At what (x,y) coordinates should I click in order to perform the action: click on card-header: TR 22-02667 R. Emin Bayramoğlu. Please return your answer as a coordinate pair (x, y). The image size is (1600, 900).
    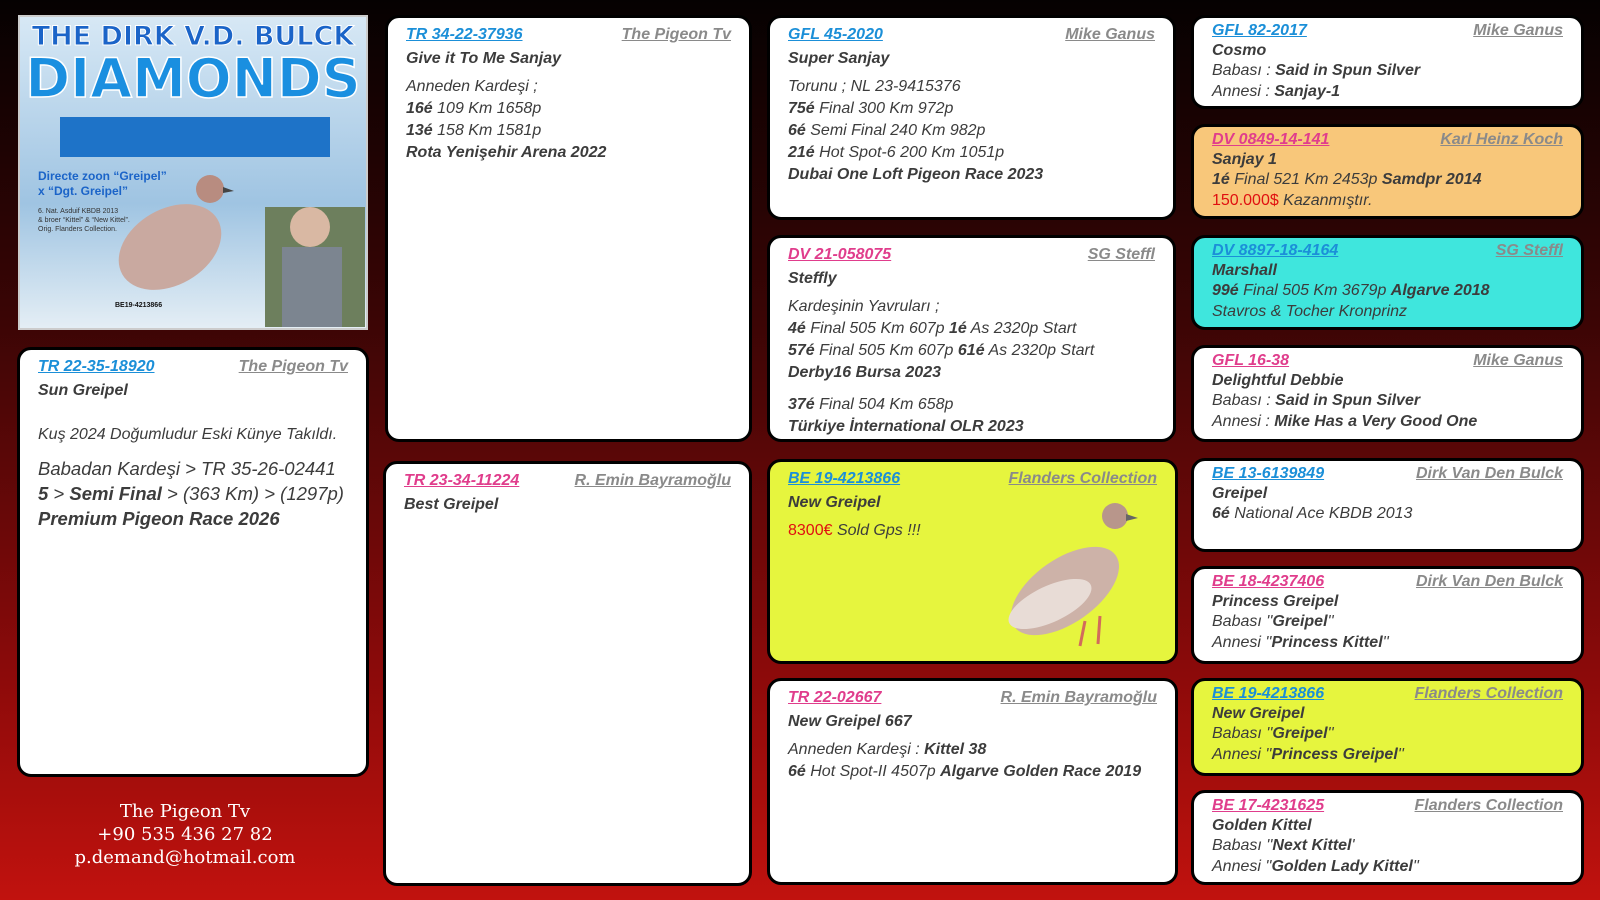
    Looking at the image, I should click on (972, 698).